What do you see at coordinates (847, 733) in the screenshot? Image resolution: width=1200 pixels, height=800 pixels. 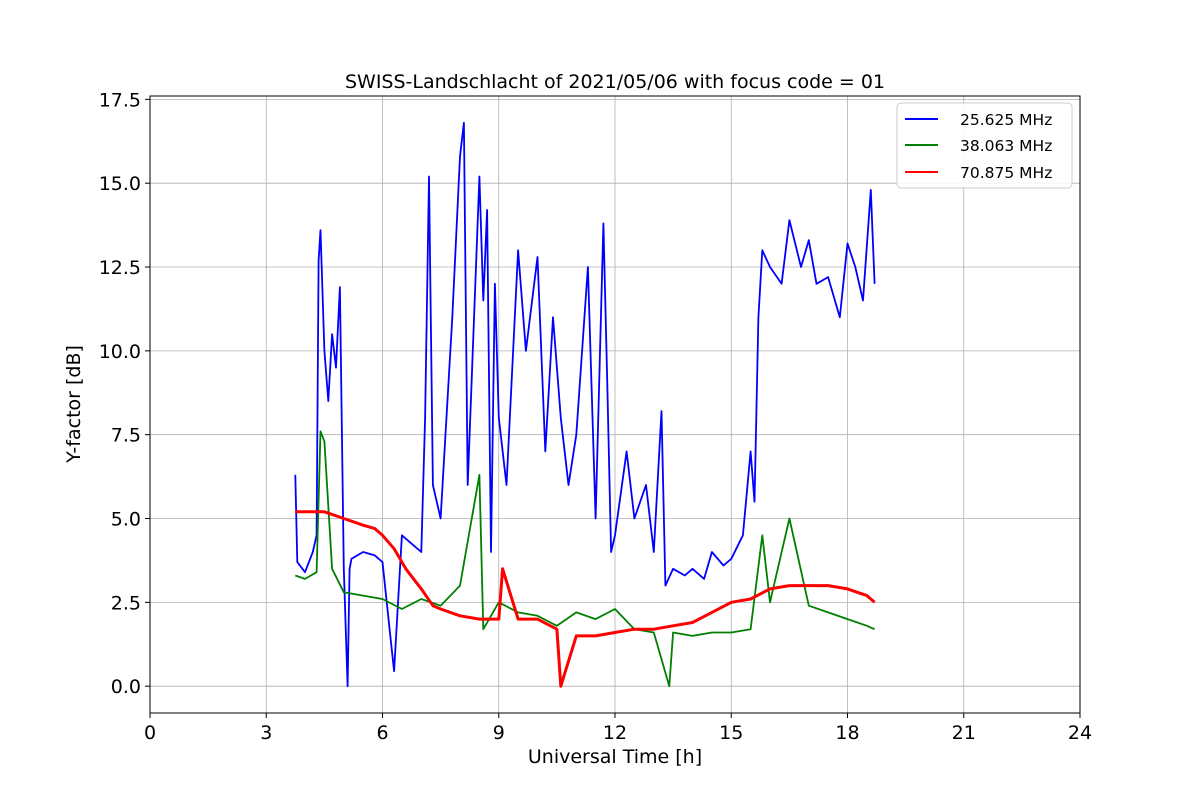 I see `x-tick-label: 18` at bounding box center [847, 733].